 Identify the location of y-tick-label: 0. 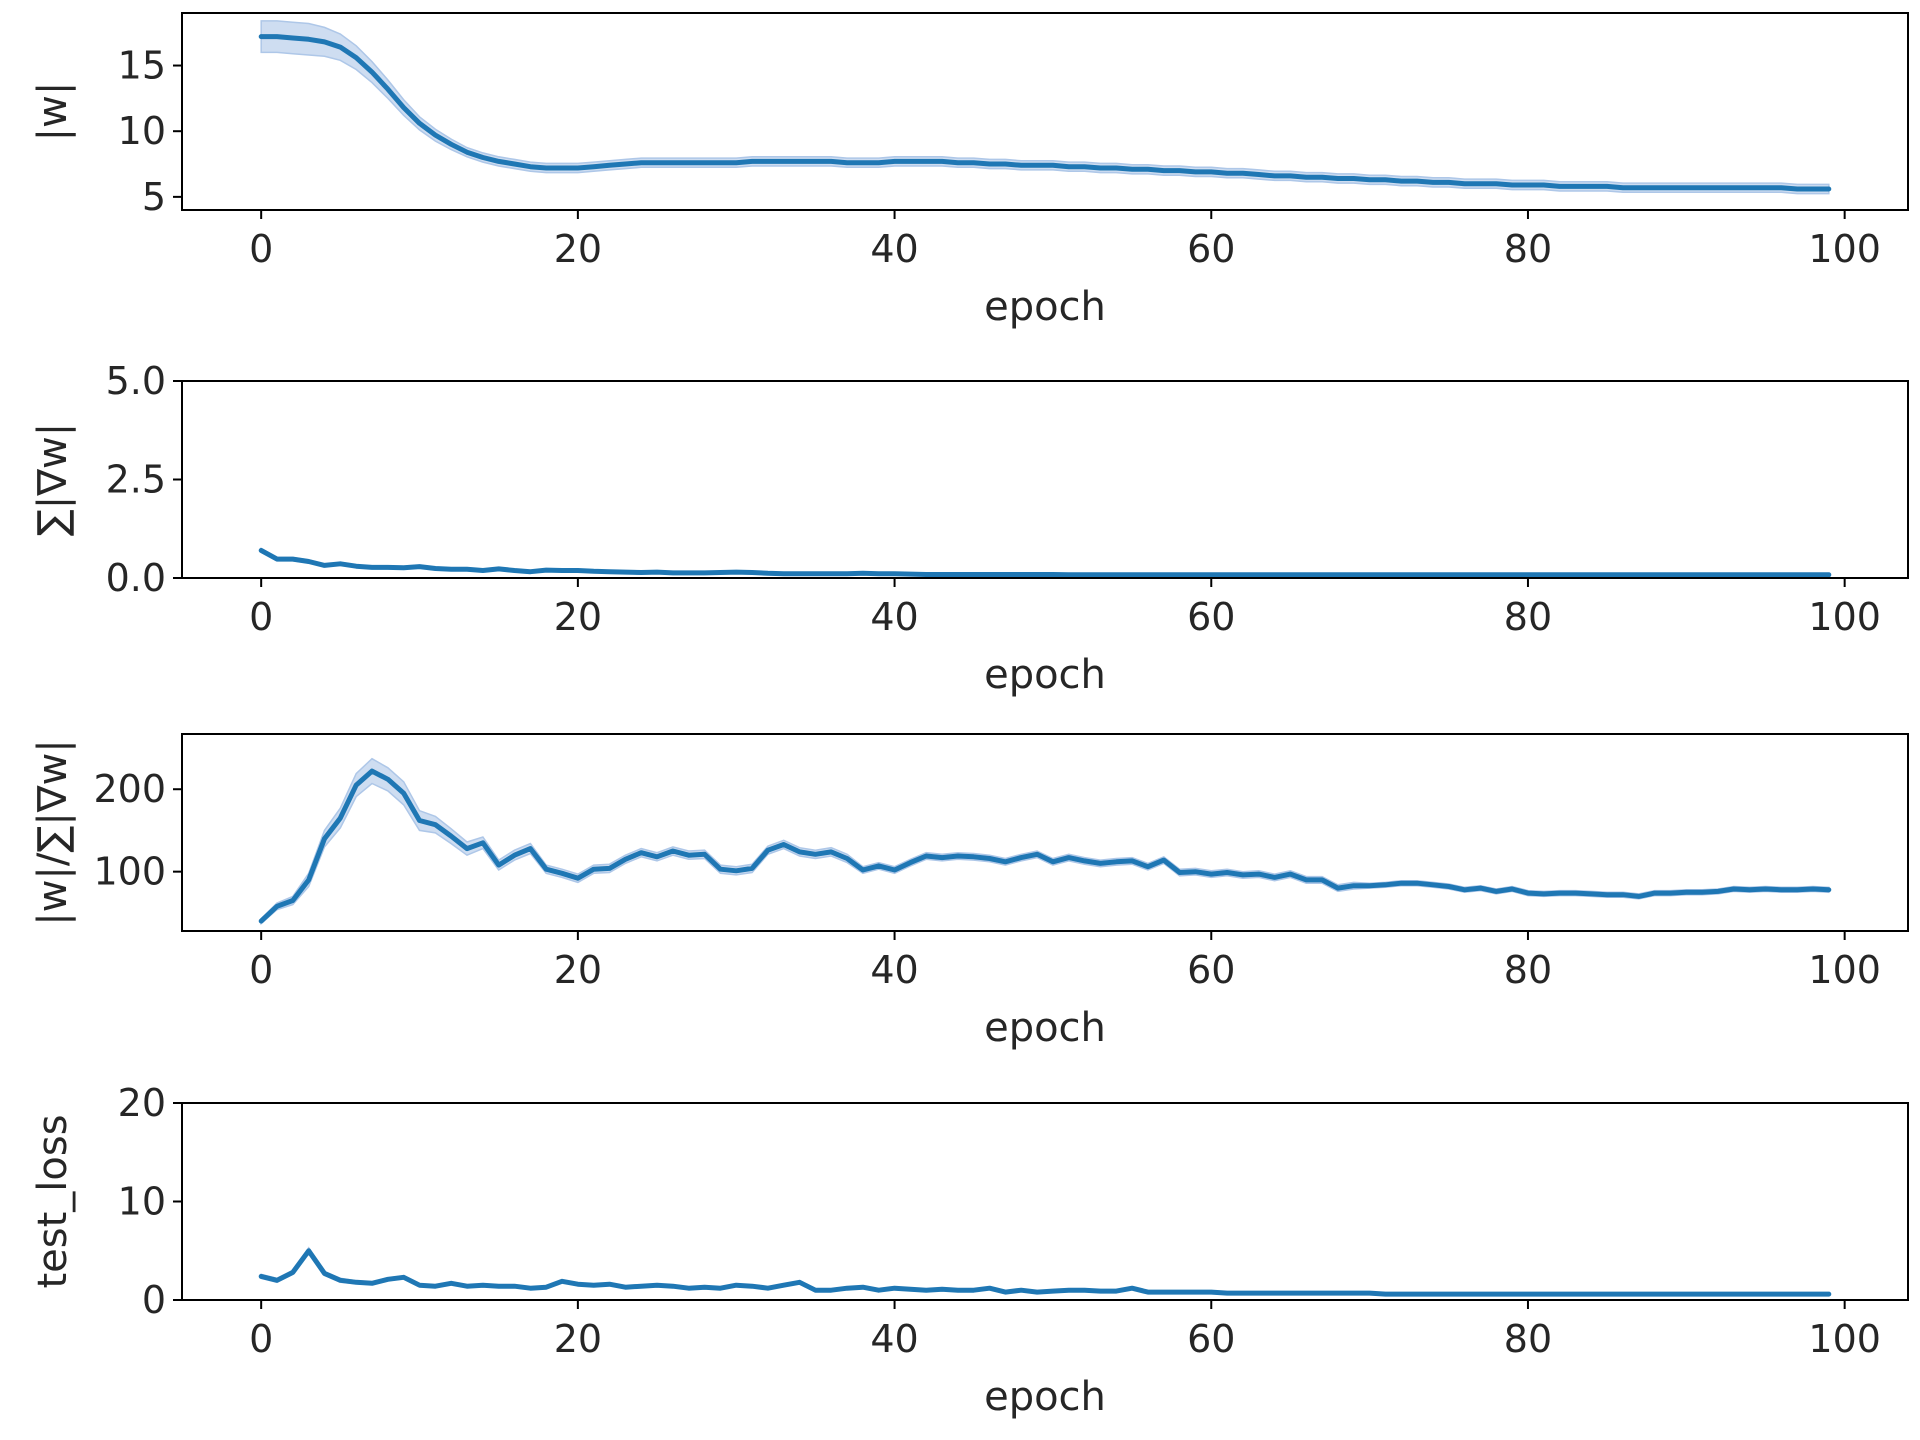
(154, 1300).